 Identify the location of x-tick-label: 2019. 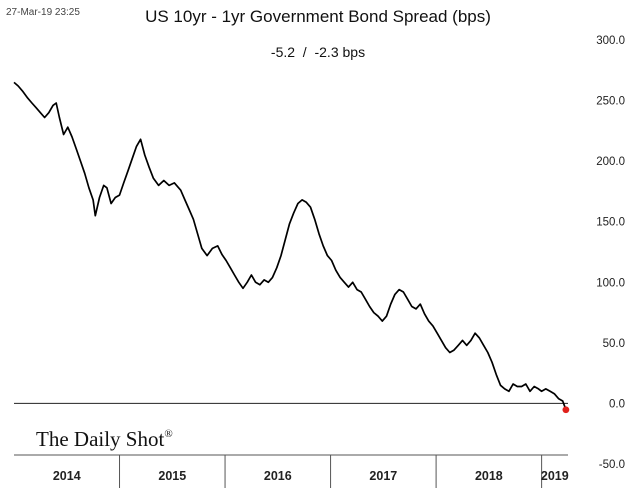
(555, 476).